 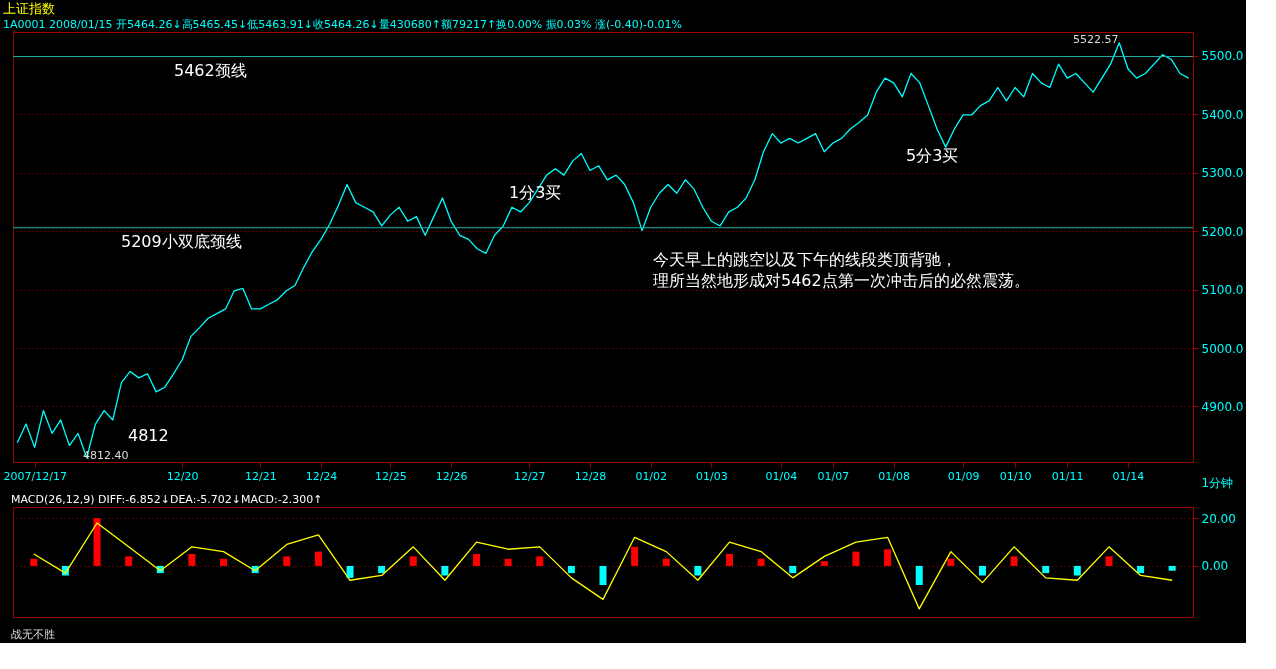 I want to click on annotation: 4812.40, so click(x=106, y=455).